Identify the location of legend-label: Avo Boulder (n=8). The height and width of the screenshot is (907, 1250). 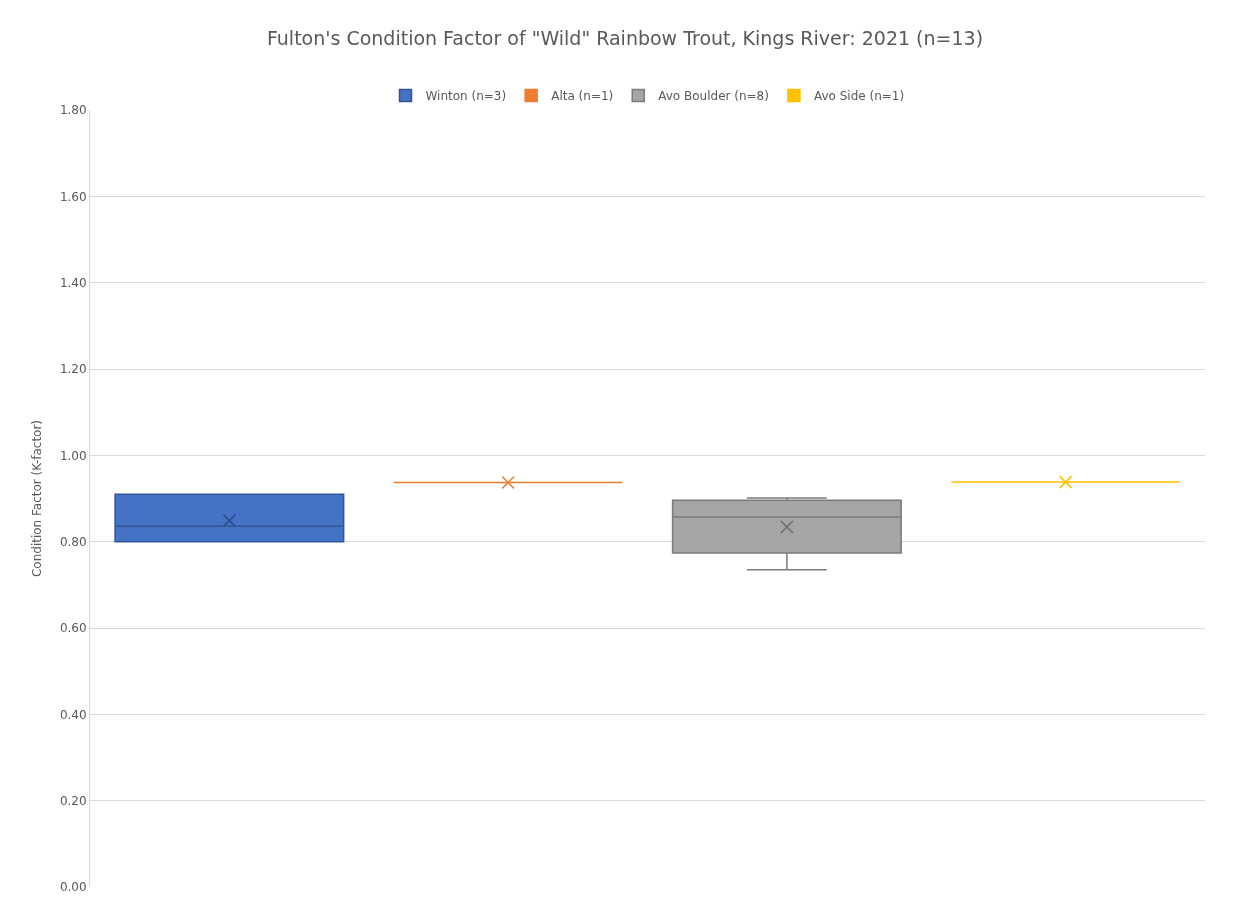
(713, 96).